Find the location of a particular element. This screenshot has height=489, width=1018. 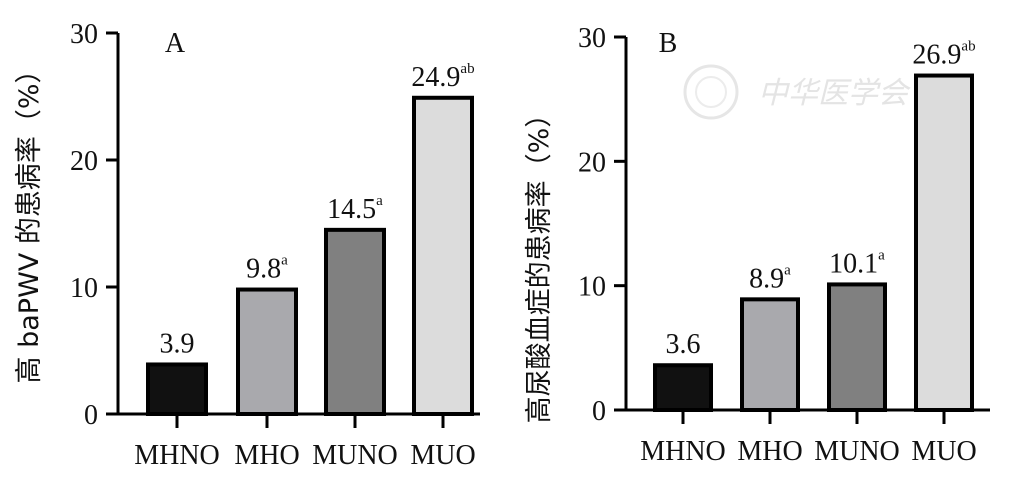

bar-a-mho is located at coordinates (267, 352).